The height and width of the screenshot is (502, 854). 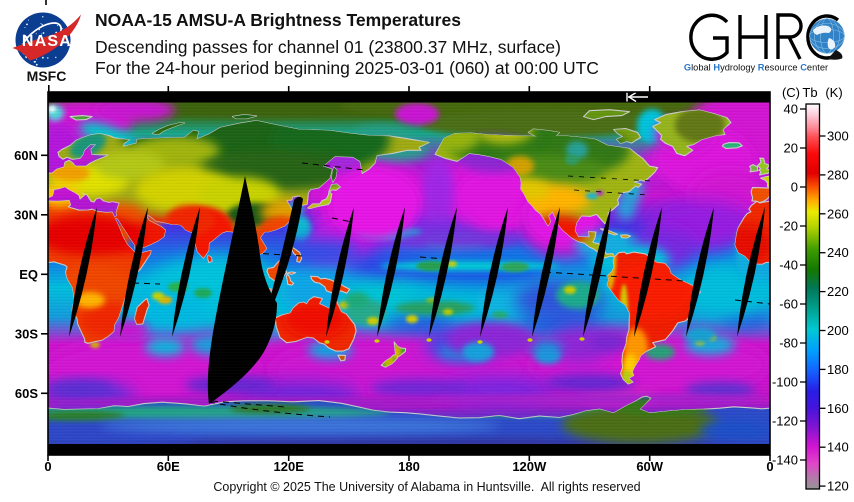 What do you see at coordinates (529, 466) in the screenshot?
I see `svg-text: 120W` at bounding box center [529, 466].